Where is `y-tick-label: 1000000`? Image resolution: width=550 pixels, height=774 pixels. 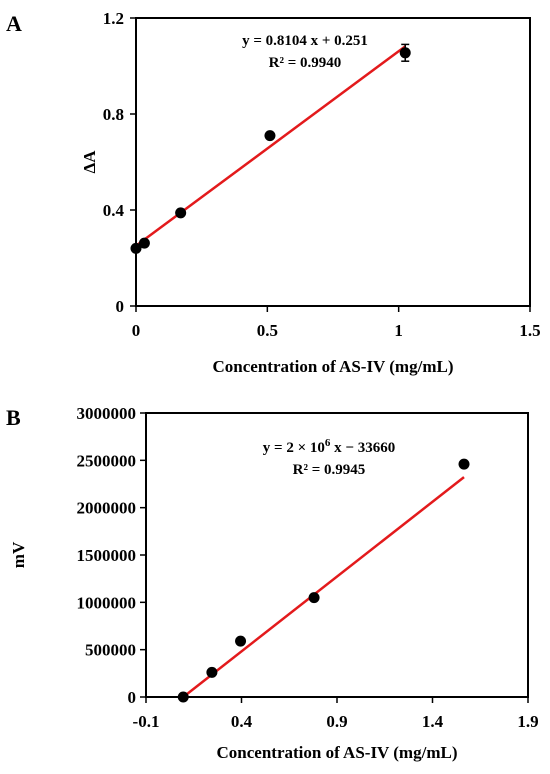 y-tick-label: 1000000 is located at coordinates (107, 602).